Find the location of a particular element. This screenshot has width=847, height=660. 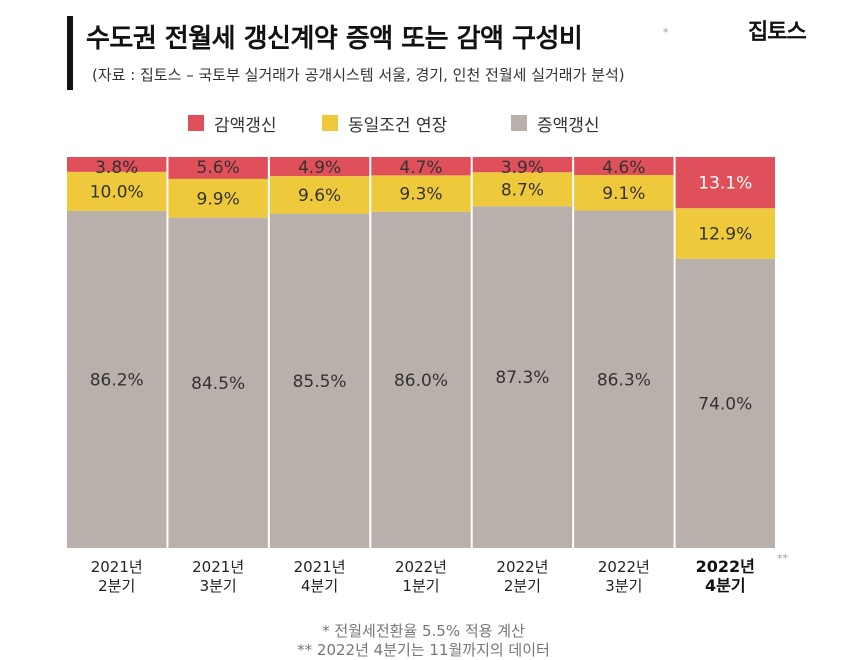

data-label-decrease: 4.9% is located at coordinates (319, 168).